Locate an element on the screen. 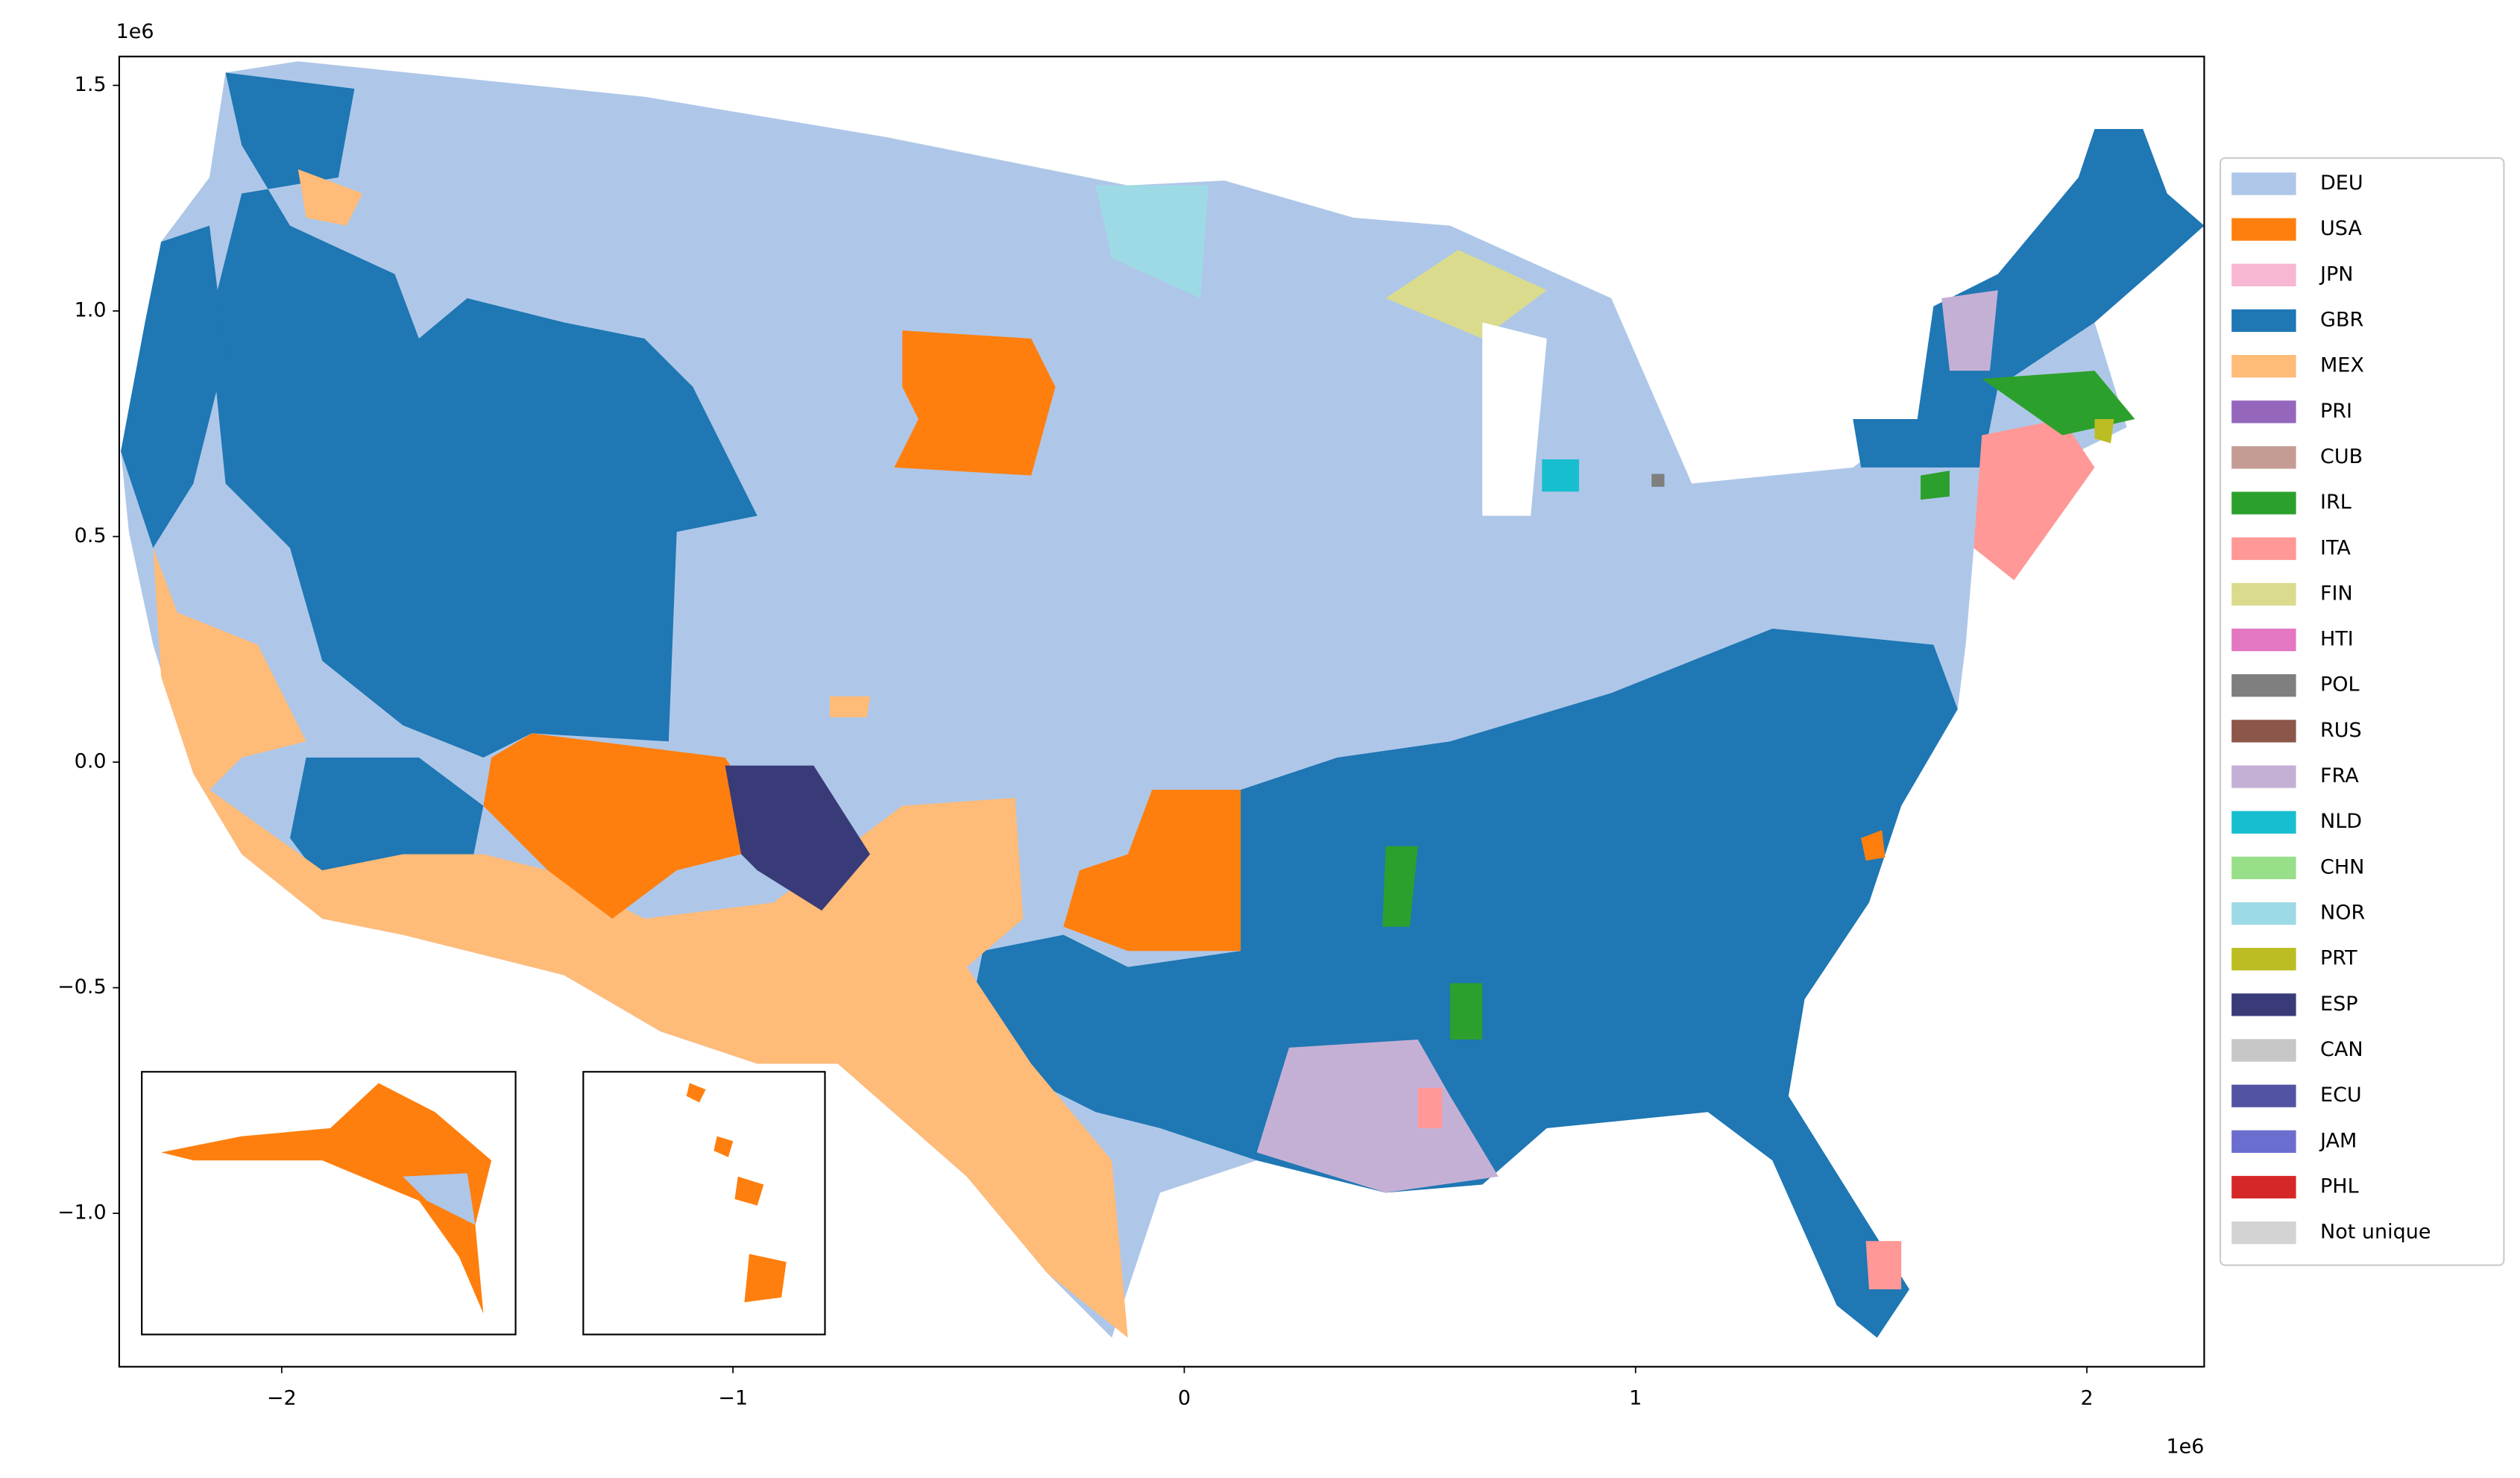  y-offset-label: 1e6 is located at coordinates (135, 31).